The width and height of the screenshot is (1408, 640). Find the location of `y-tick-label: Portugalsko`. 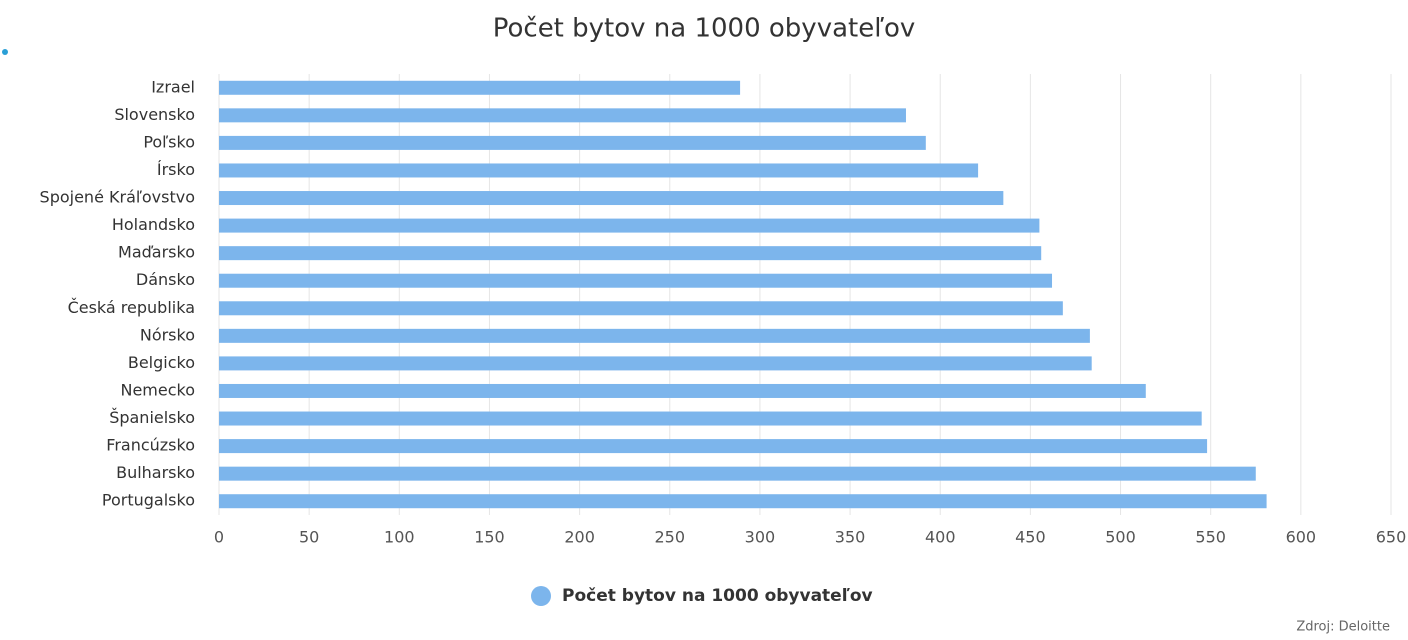

y-tick-label: Portugalsko is located at coordinates (148, 500).